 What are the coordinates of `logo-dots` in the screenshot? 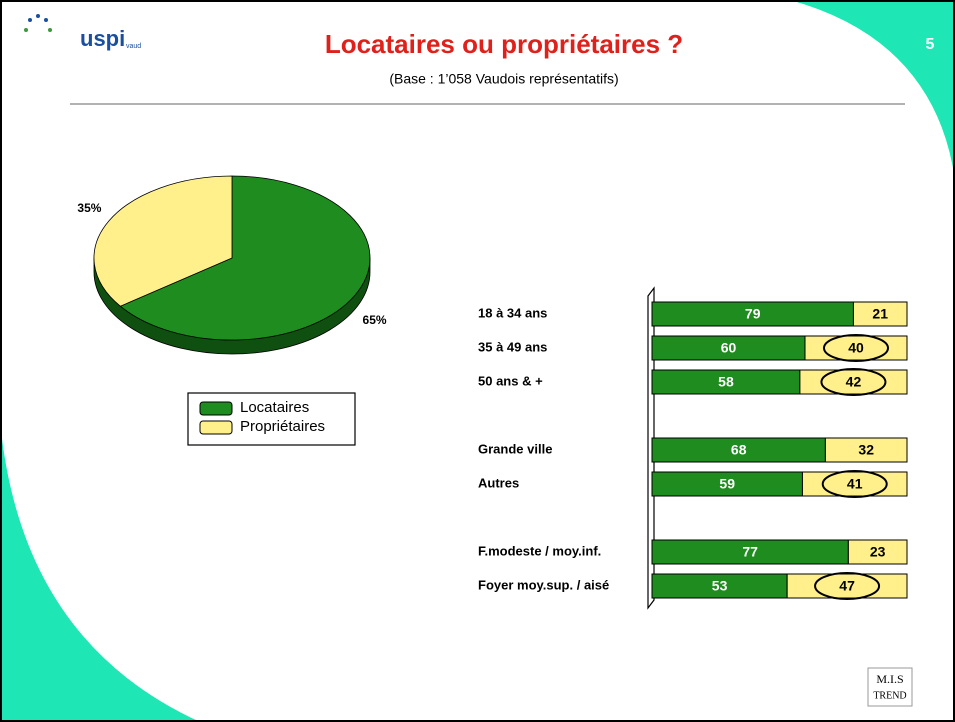 It's located at (38, 23).